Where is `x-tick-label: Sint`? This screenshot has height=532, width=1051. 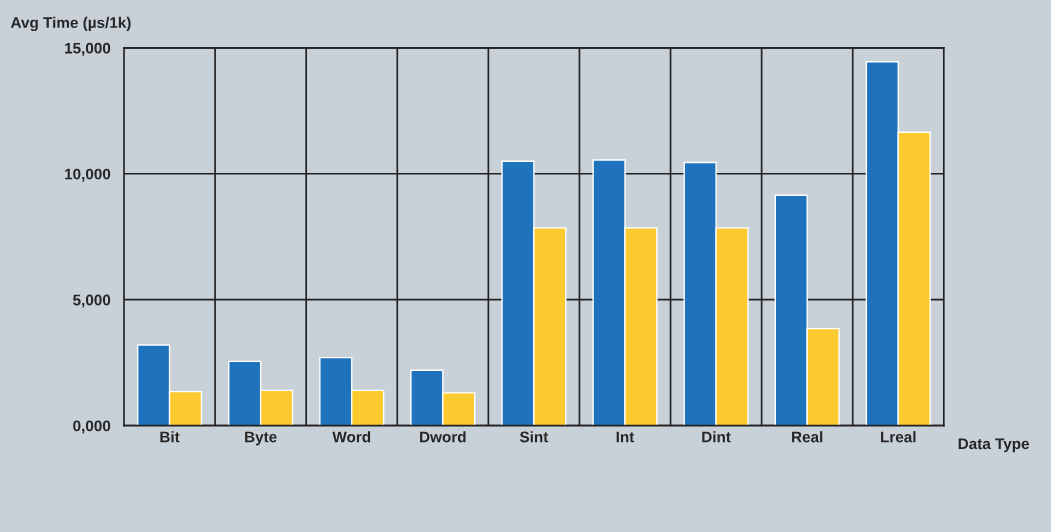 x-tick-label: Sint is located at coordinates (534, 437).